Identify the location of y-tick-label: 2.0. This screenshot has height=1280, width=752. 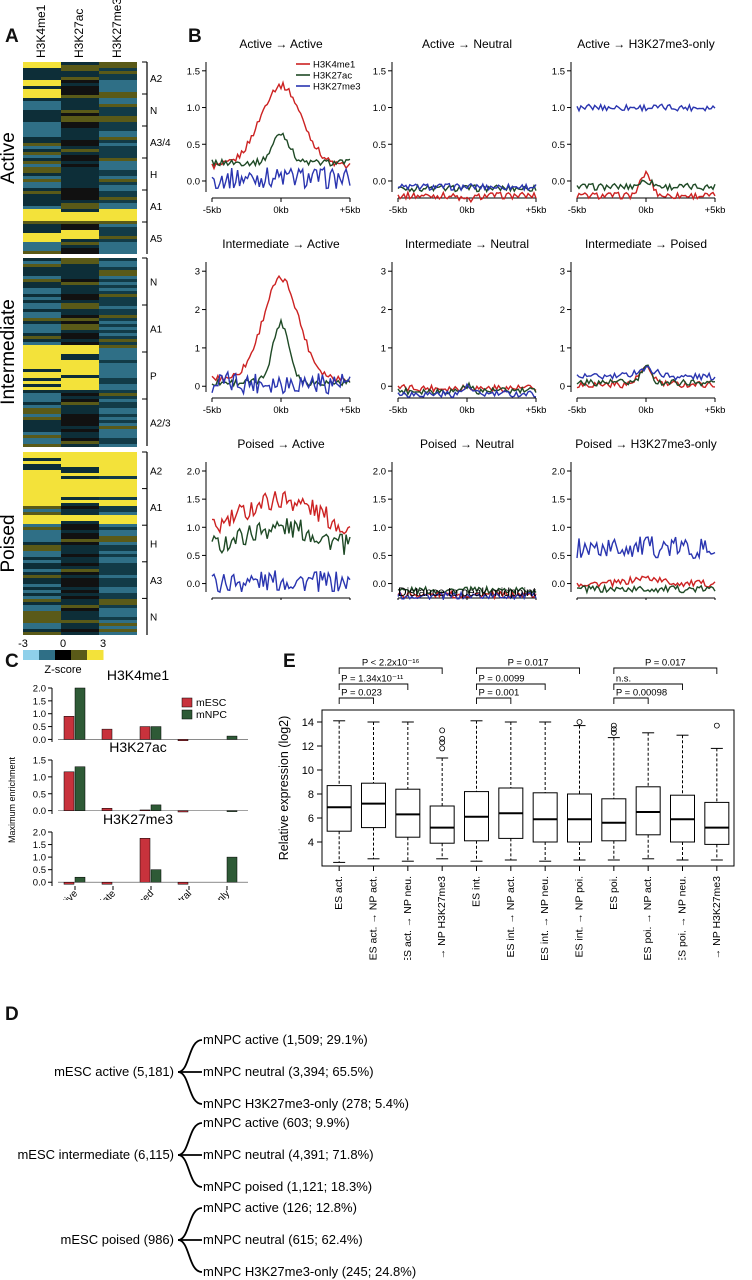
(379, 472).